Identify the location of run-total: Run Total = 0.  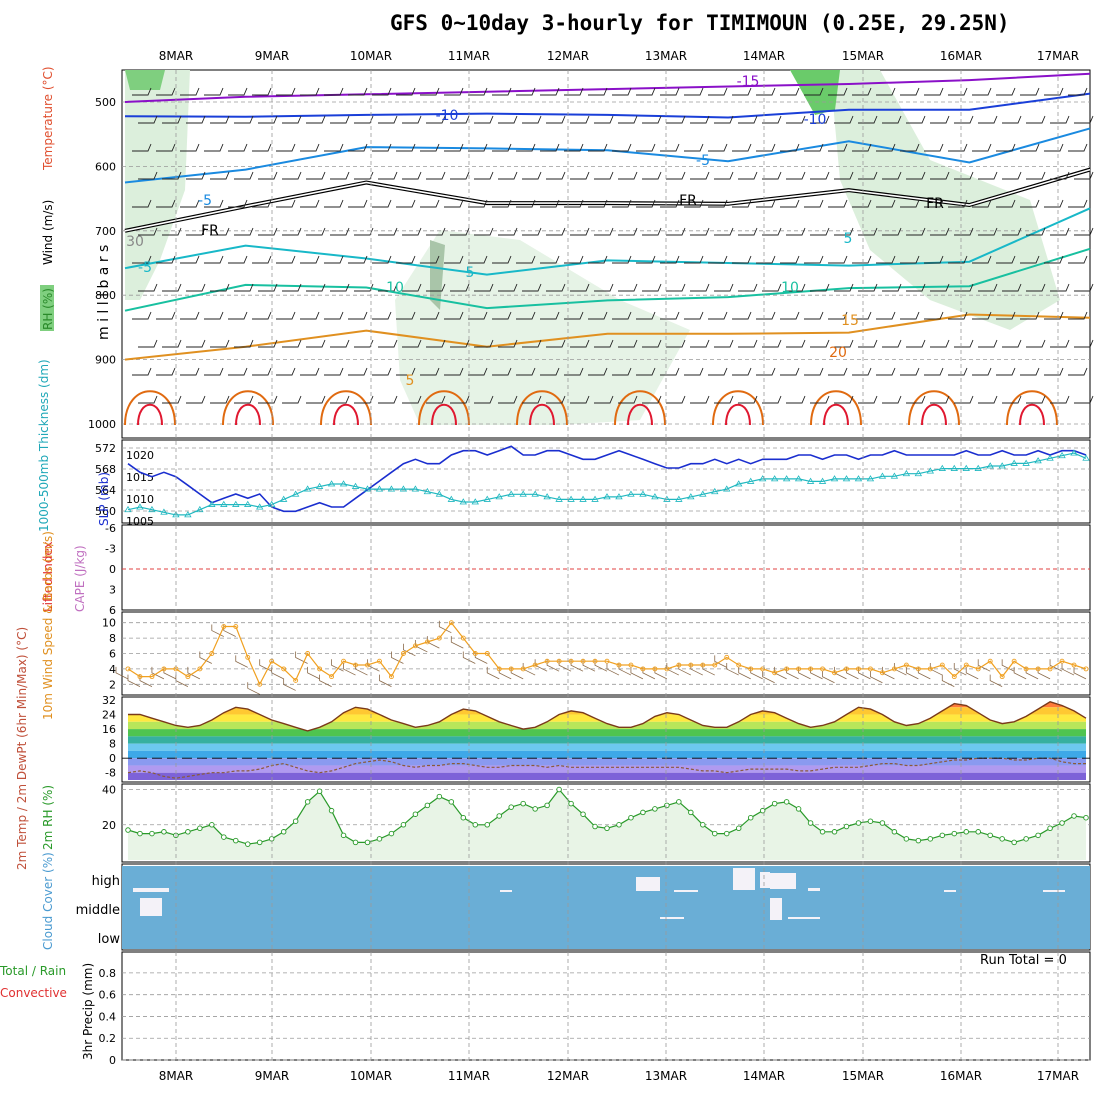
(1023, 960).